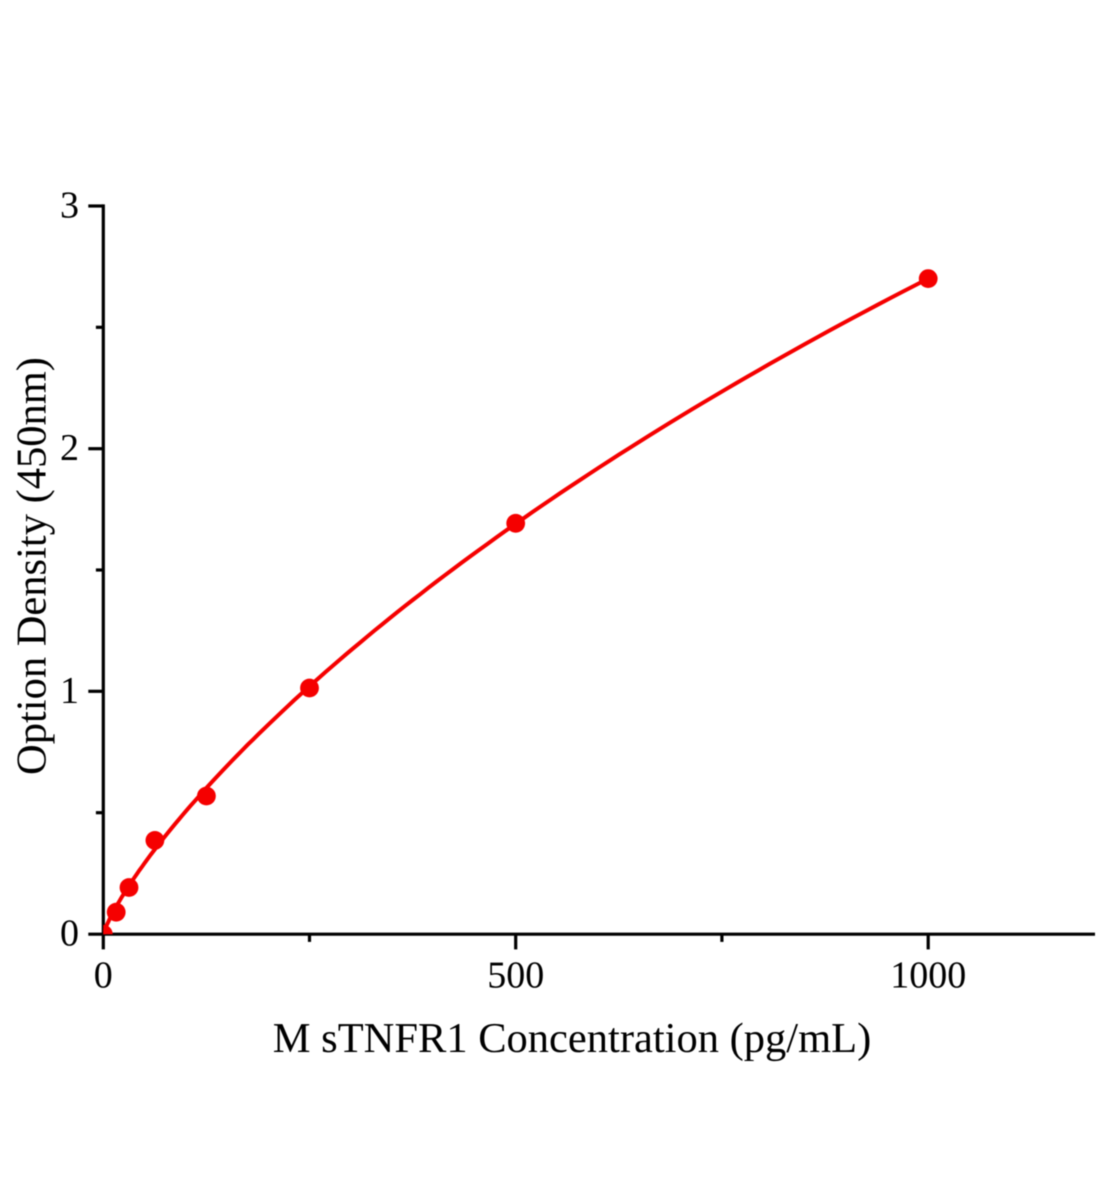  What do you see at coordinates (572, 1038) in the screenshot?
I see `svg-text: M sTNFR1 Concentration (pg/mL)` at bounding box center [572, 1038].